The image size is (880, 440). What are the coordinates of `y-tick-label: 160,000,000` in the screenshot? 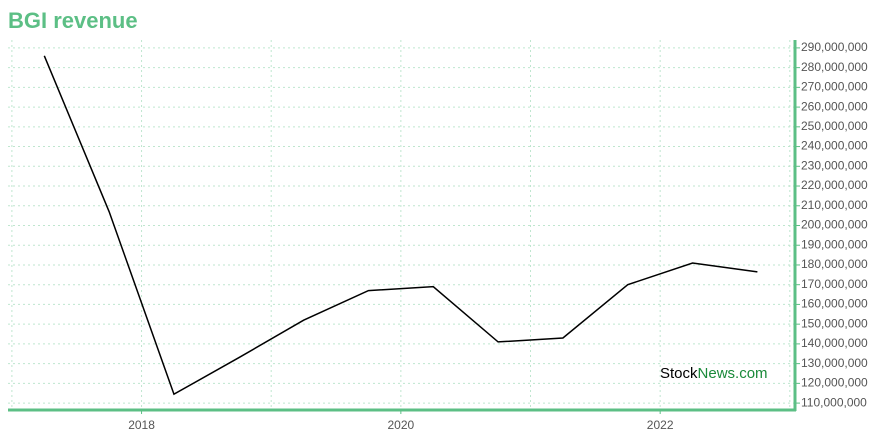 It's located at (834, 304).